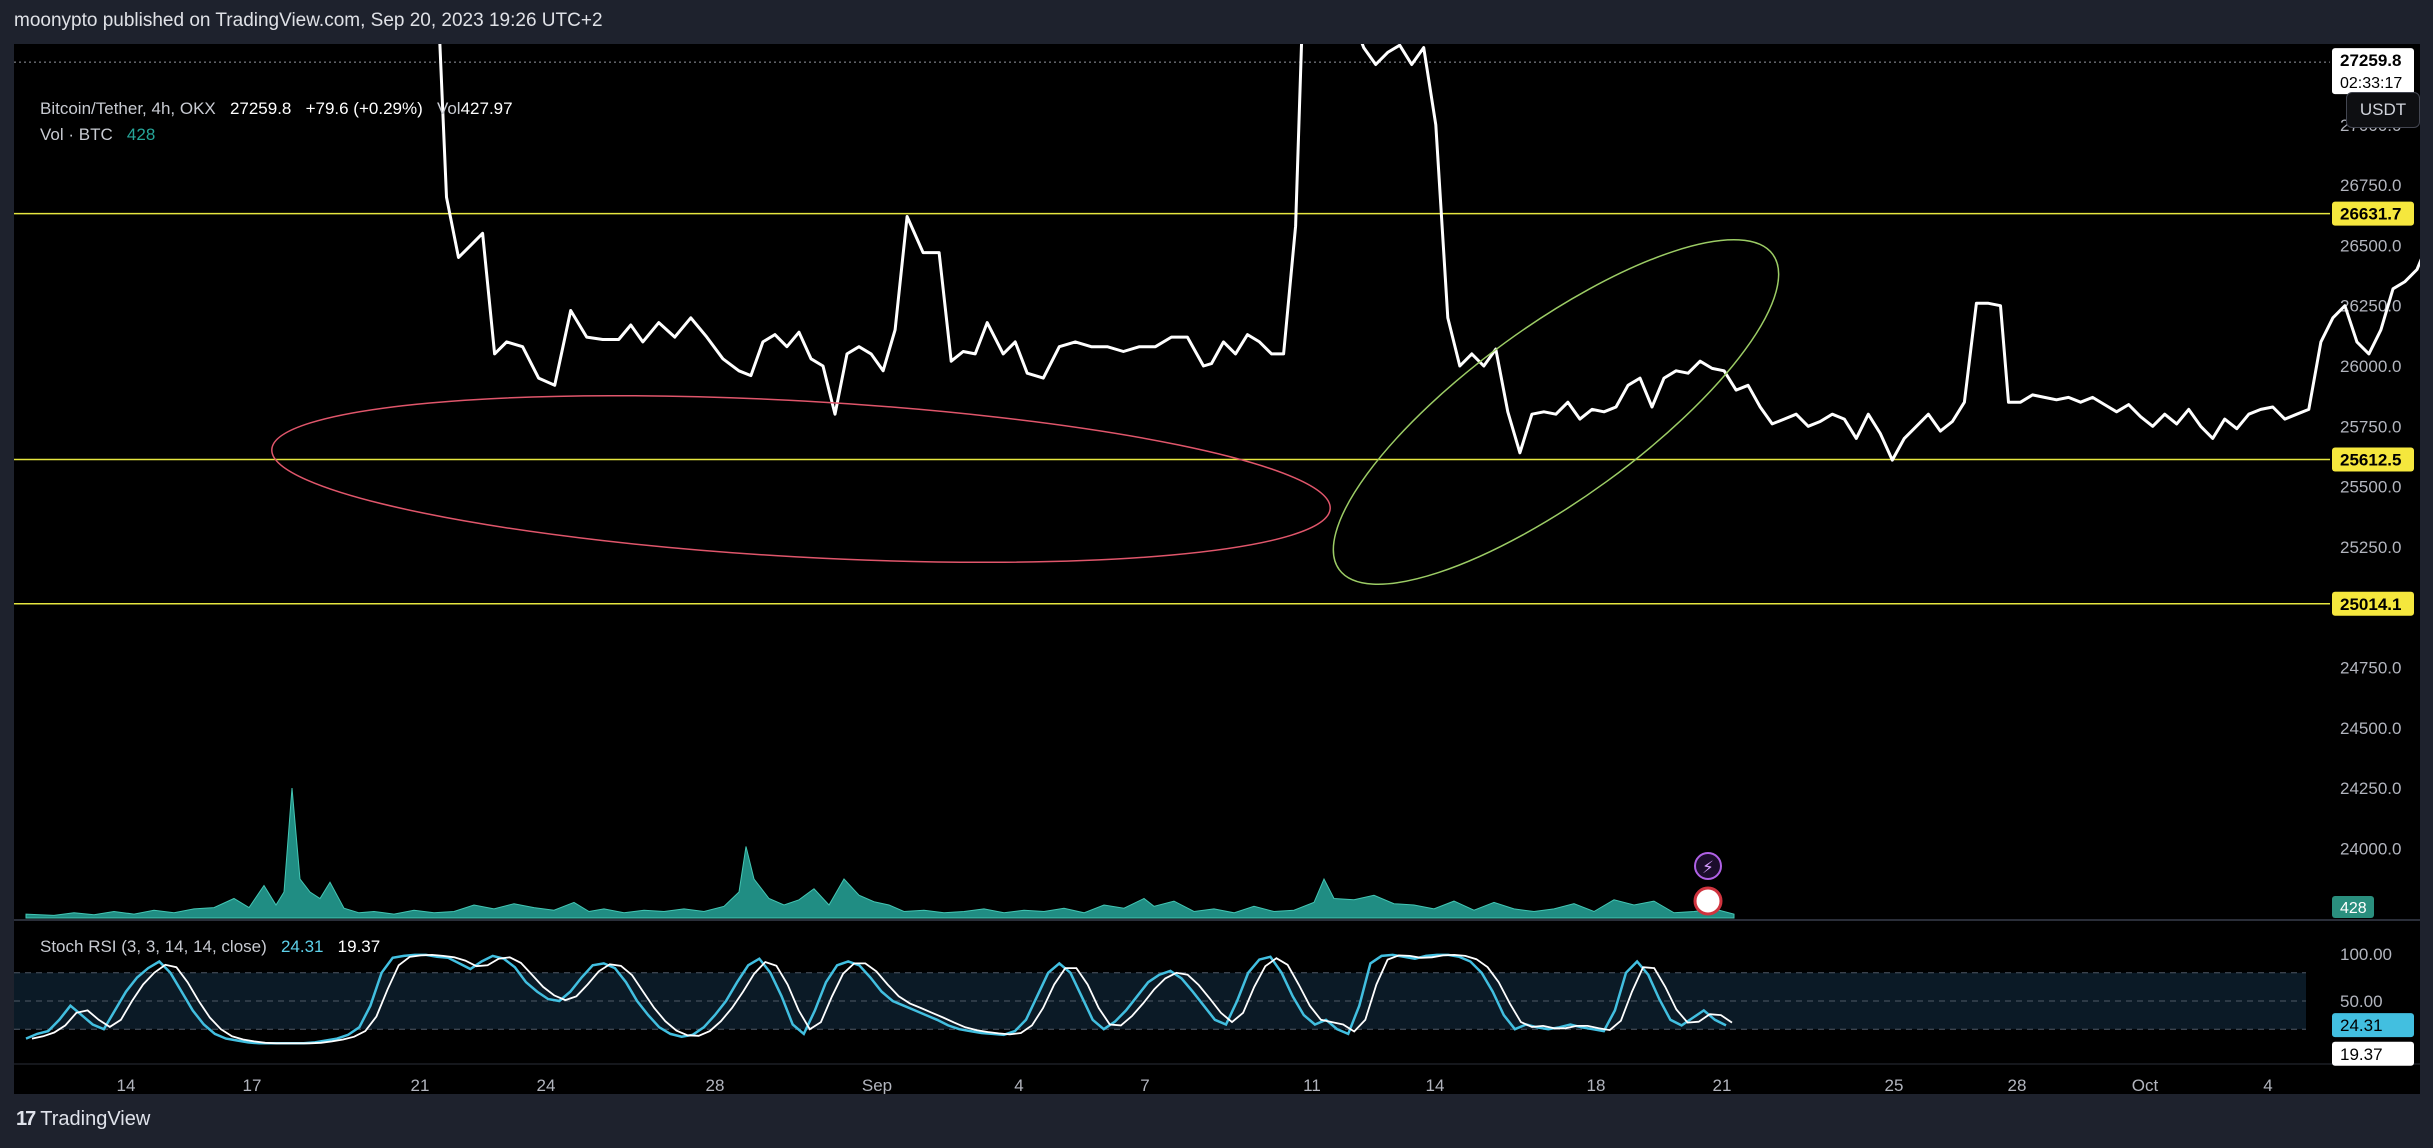  I want to click on stoch-d-axis-label: 19.37, so click(2361, 1054).